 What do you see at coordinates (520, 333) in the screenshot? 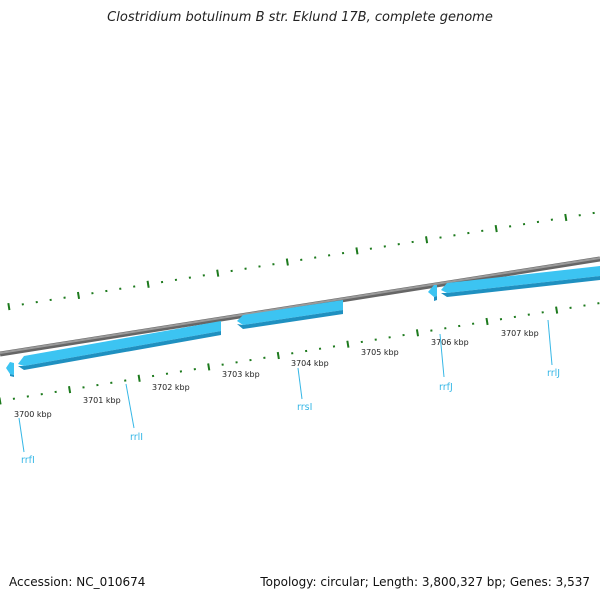
I see `tick-label: 3707 kbp` at bounding box center [520, 333].